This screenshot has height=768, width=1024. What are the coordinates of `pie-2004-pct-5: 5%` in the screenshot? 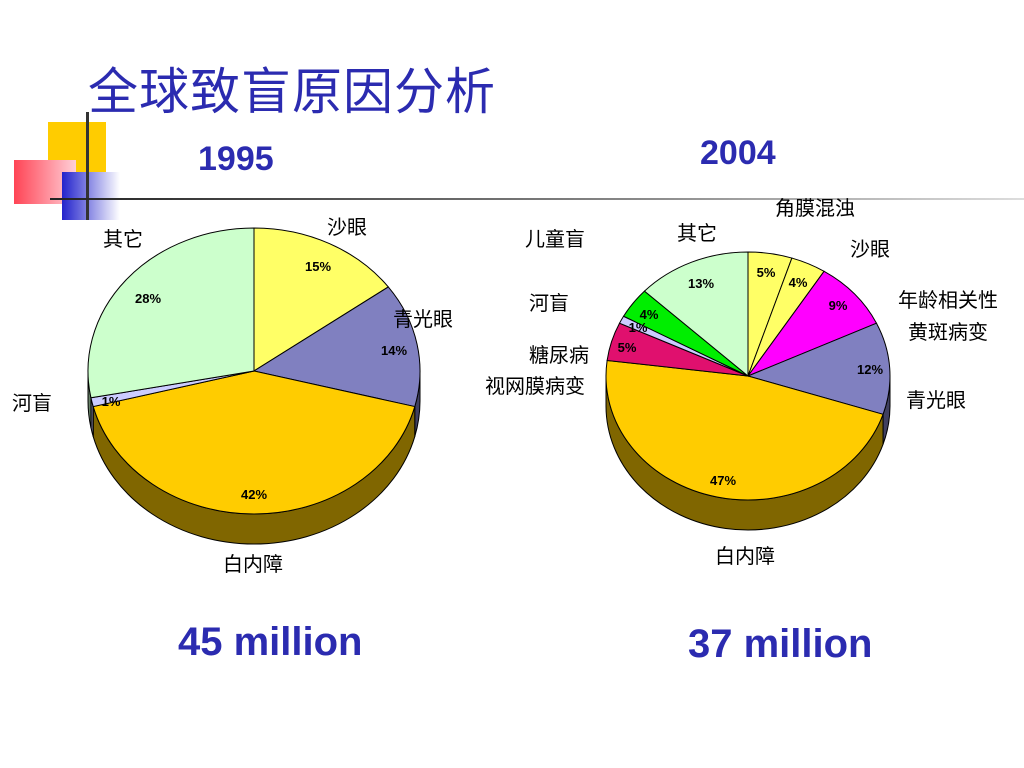 It's located at (627, 347).